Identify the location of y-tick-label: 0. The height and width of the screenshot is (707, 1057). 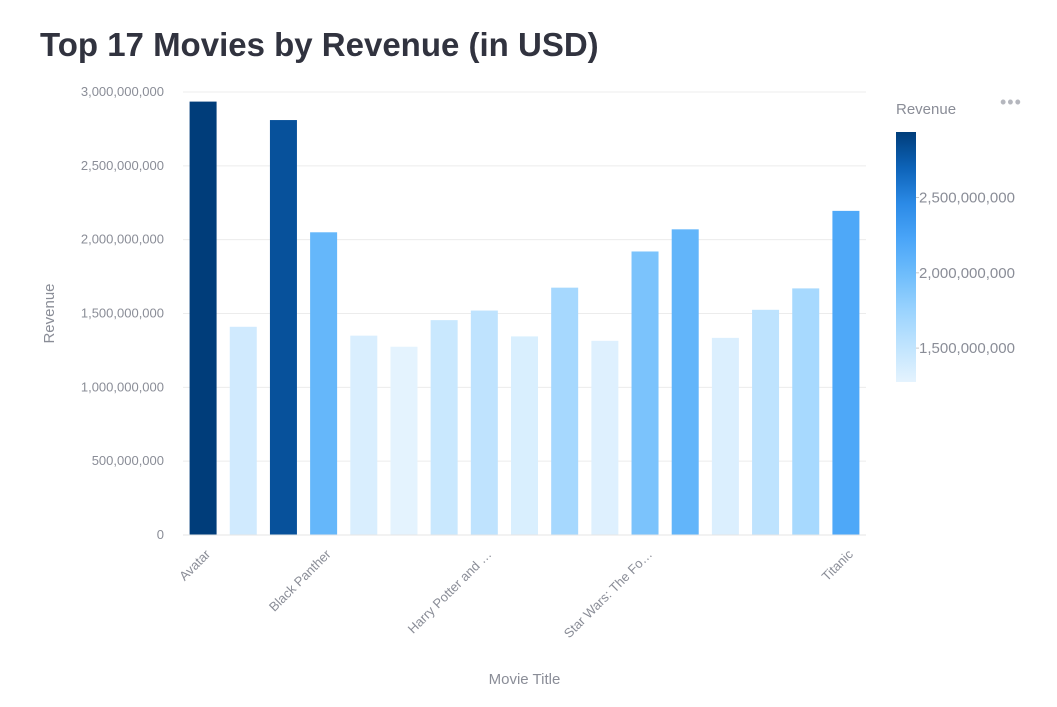
(160, 534).